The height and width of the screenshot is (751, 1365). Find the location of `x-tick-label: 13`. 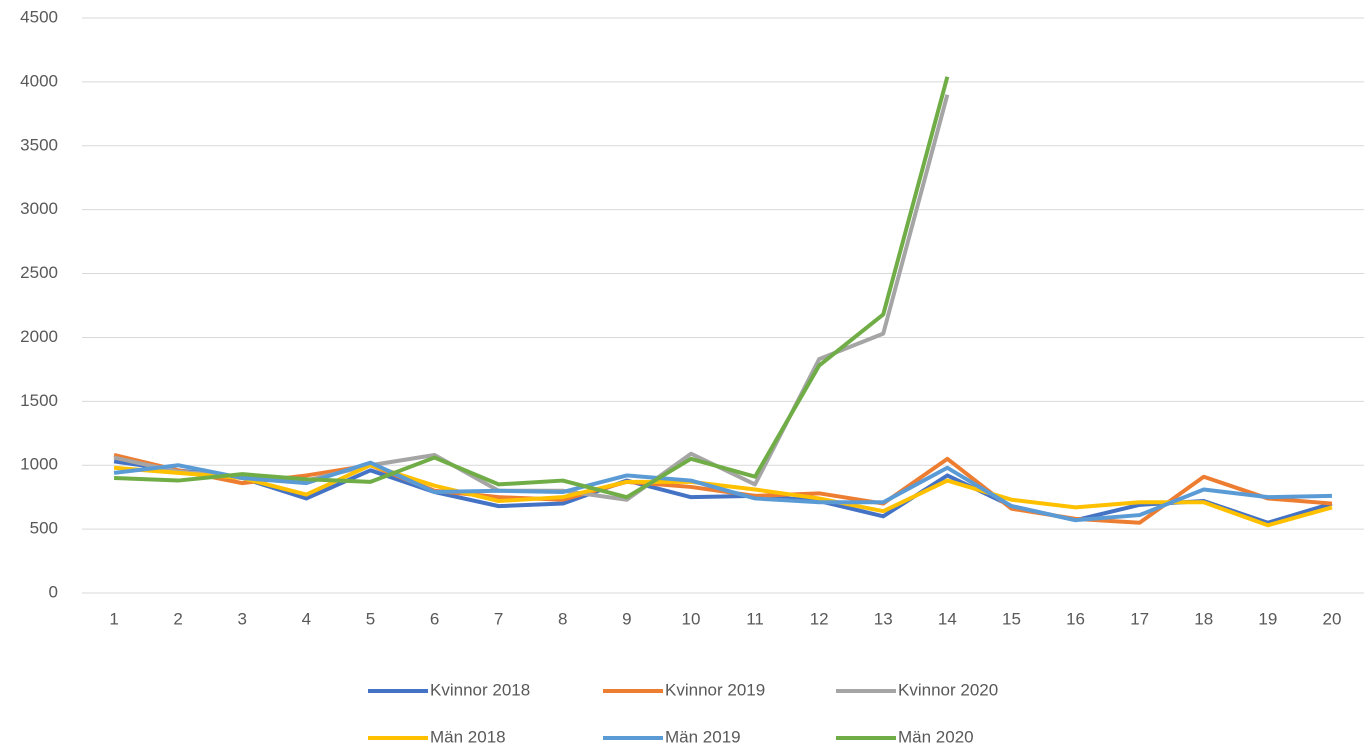

x-tick-label: 13 is located at coordinates (883, 618).